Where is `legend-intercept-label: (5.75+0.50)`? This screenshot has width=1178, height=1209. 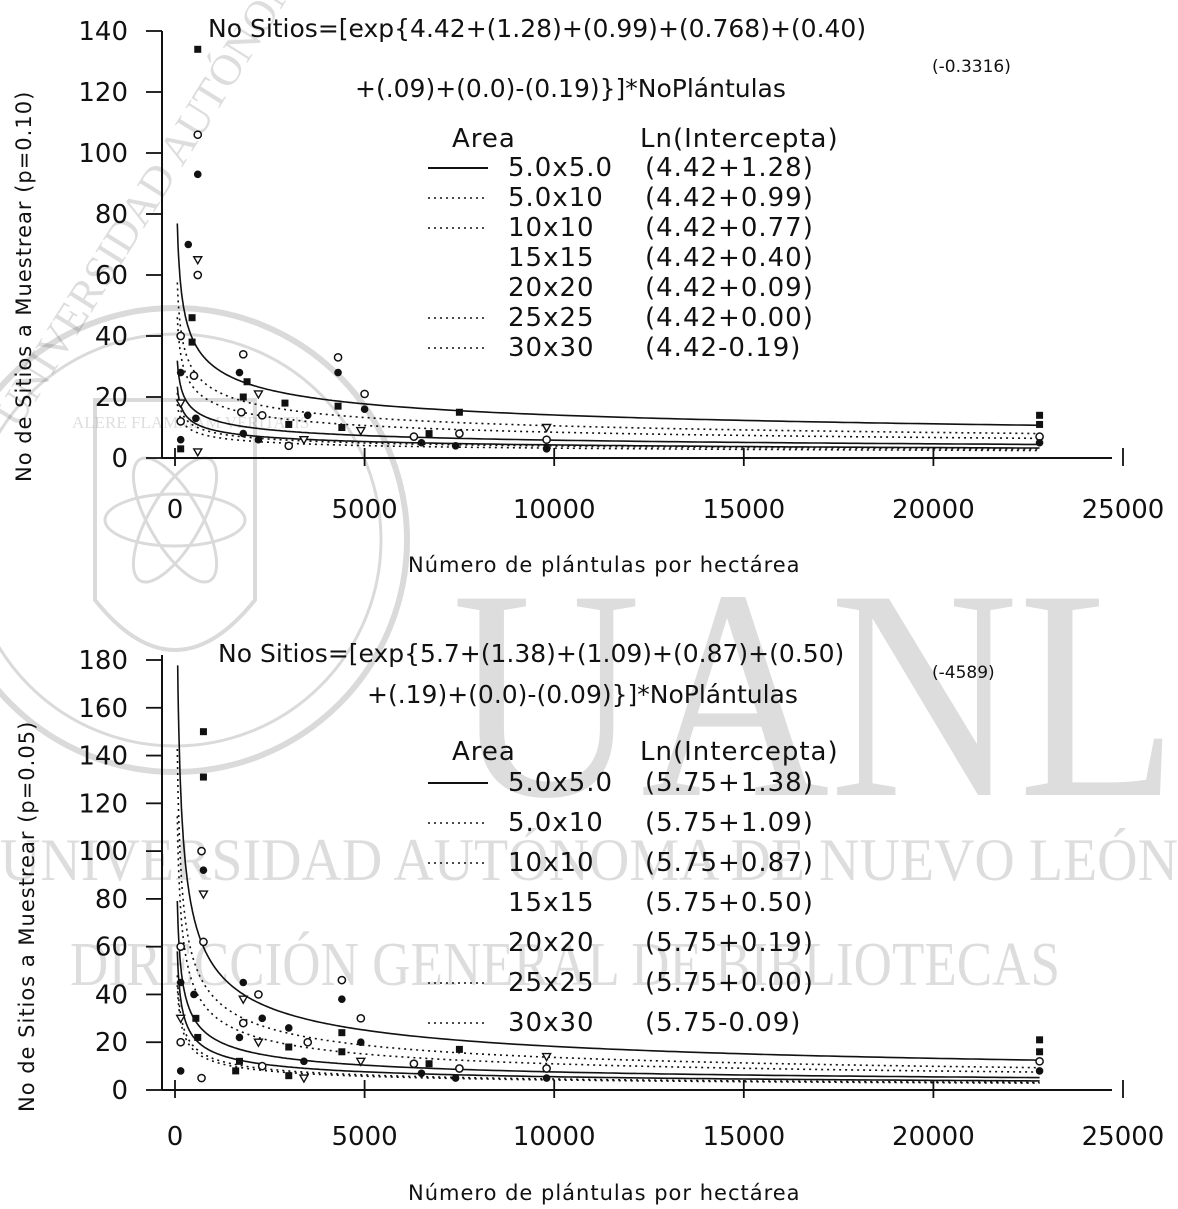 legend-intercept-label: (5.75+0.50) is located at coordinates (729, 903).